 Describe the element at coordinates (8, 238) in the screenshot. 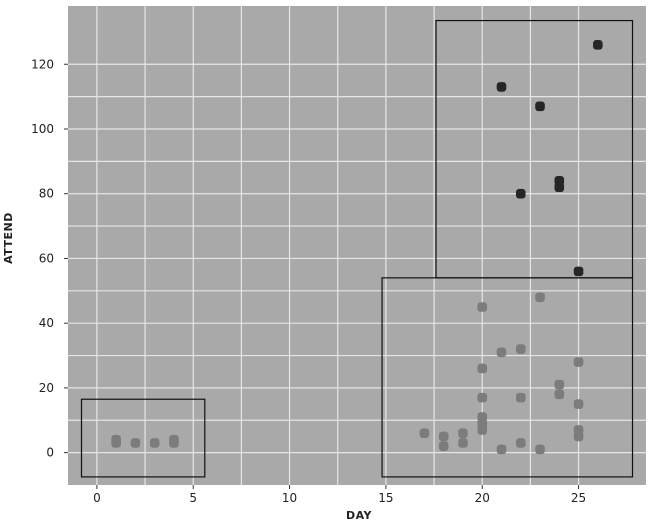

I see `y-axis-label: ATTEND` at that location.